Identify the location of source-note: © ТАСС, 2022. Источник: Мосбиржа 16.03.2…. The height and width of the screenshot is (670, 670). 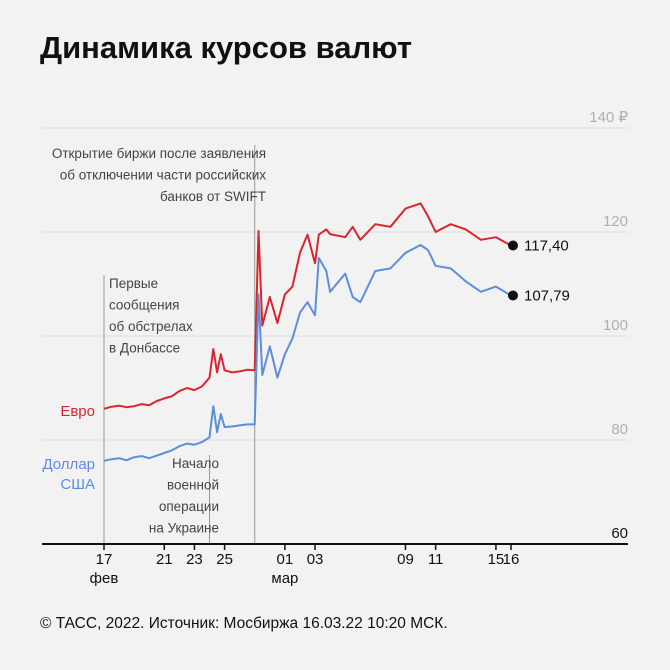
(244, 623).